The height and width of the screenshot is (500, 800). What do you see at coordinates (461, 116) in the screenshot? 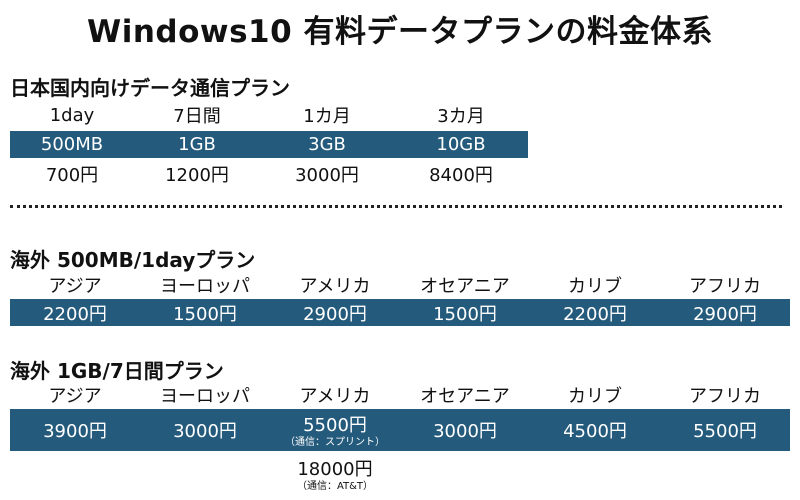
I see `period-cell: 3カ月` at bounding box center [461, 116].